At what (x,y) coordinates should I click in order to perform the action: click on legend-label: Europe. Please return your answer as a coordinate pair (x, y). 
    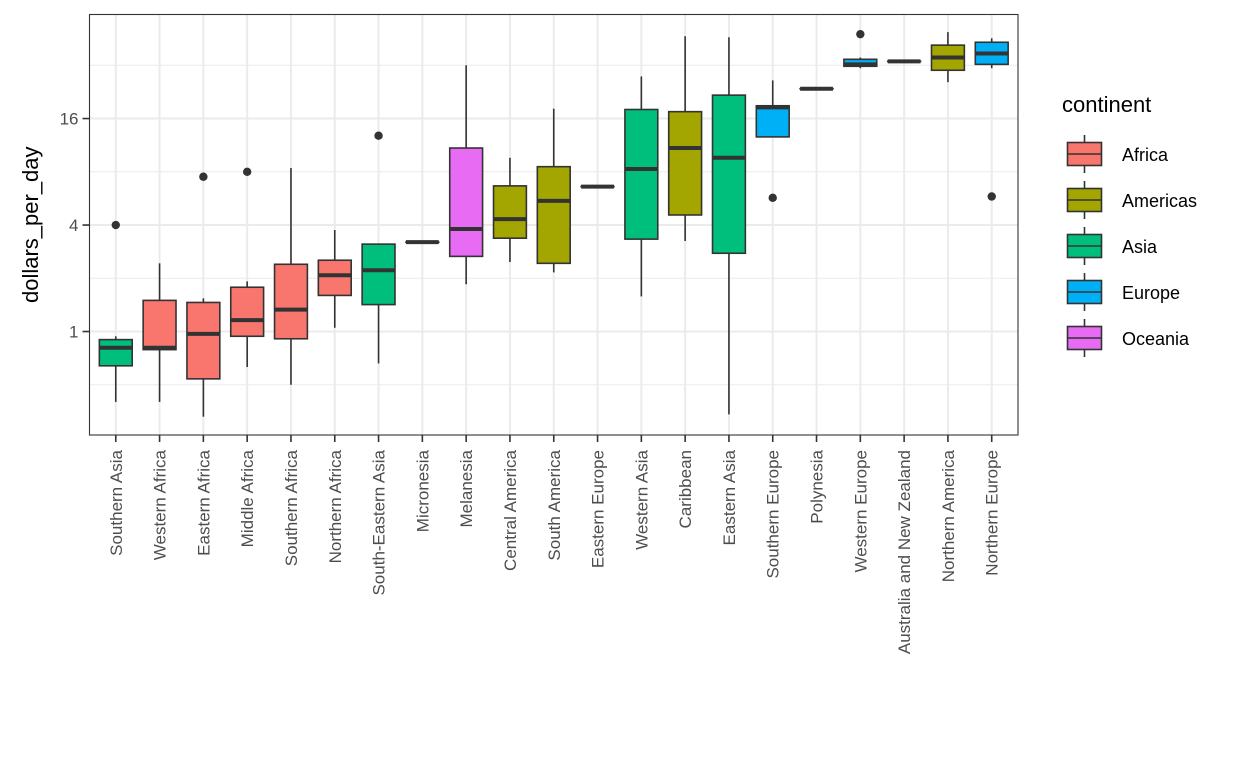
    Looking at the image, I should click on (1151, 293).